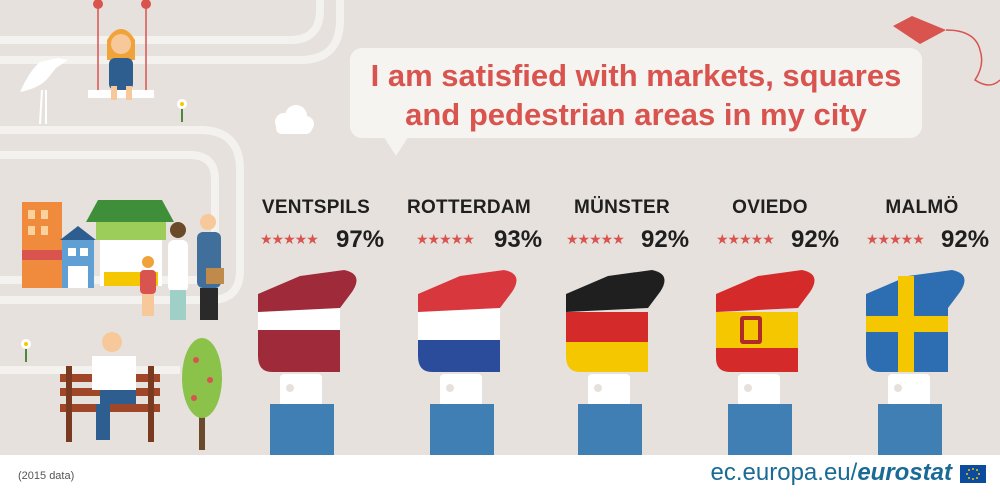 This screenshot has width=1000, height=500. What do you see at coordinates (765, 362) in the screenshot?
I see `thumbs-up-spain` at bounding box center [765, 362].